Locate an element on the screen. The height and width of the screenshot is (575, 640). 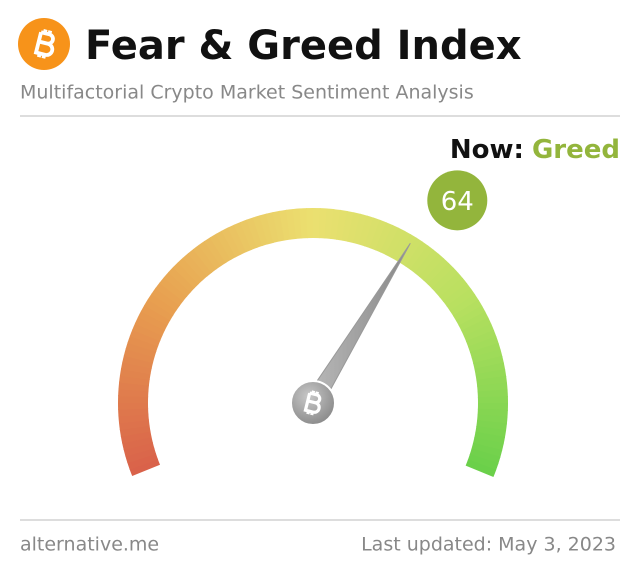
value-badge is located at coordinates (457, 200).